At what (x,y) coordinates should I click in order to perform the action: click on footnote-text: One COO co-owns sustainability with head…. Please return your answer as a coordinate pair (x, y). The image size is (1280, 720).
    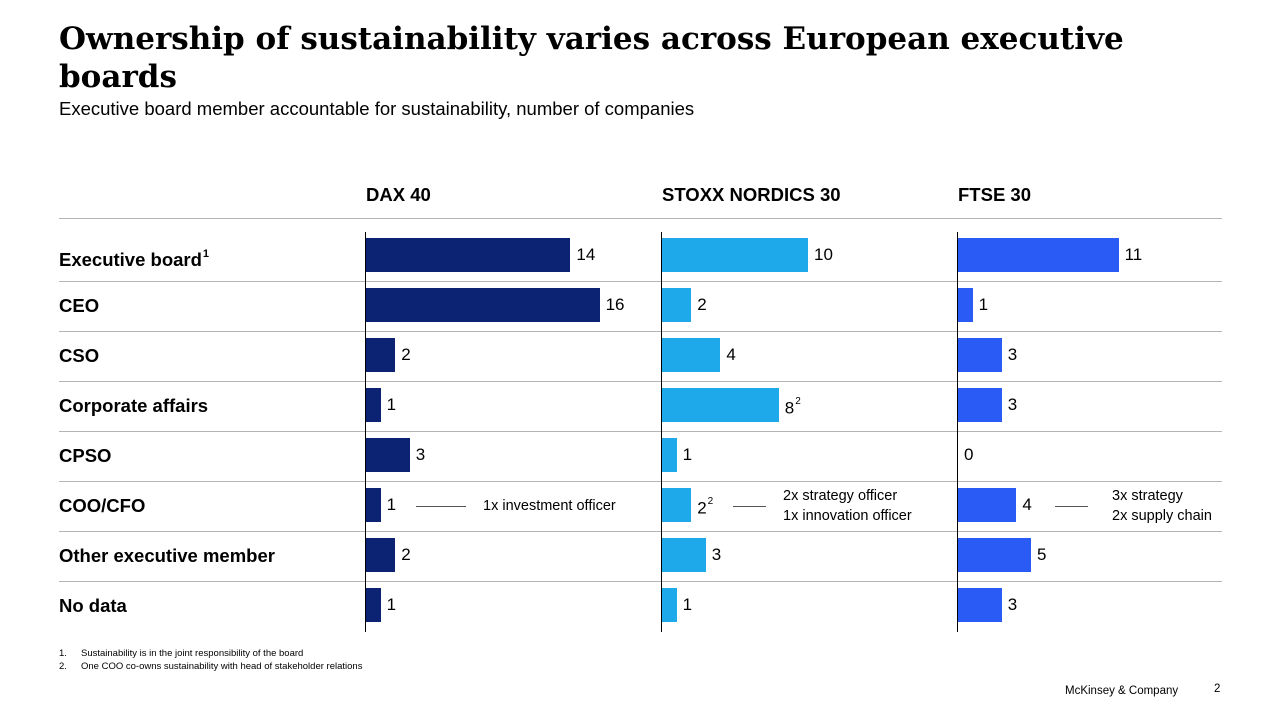
    Looking at the image, I should click on (222, 666).